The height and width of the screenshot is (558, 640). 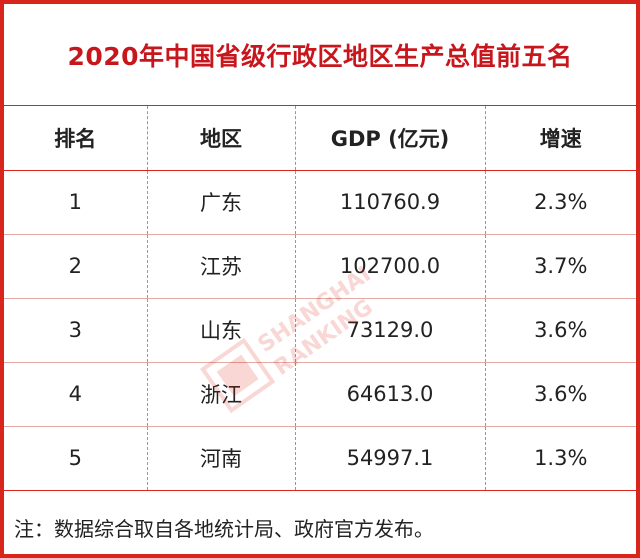 I want to click on cell-region: 河南, so click(x=221, y=458).